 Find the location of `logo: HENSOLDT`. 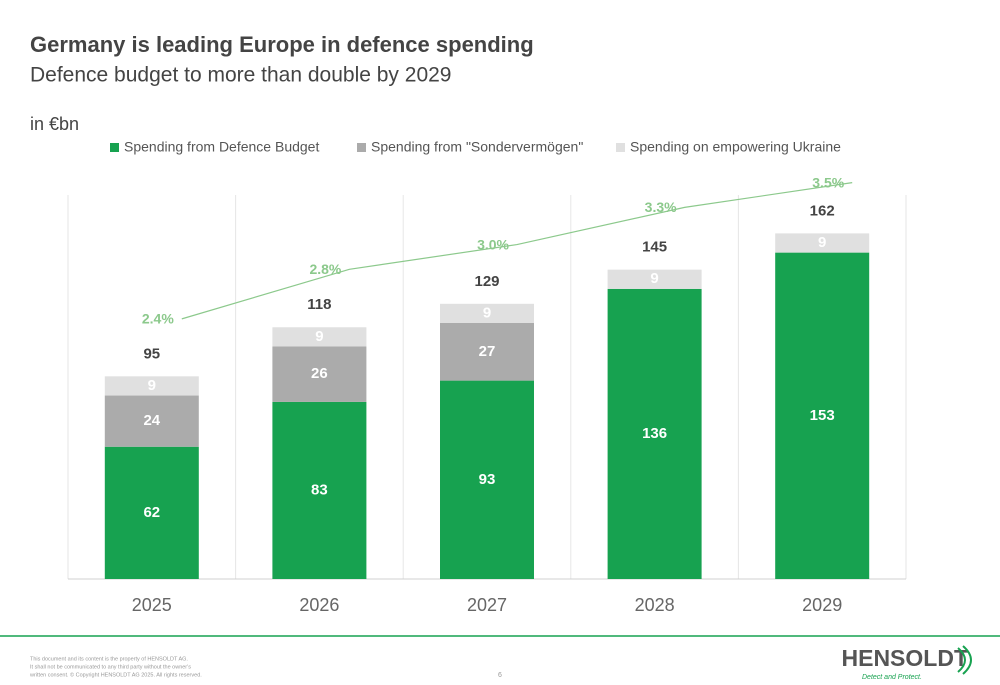

logo: HENSOLDT is located at coordinates (905, 658).